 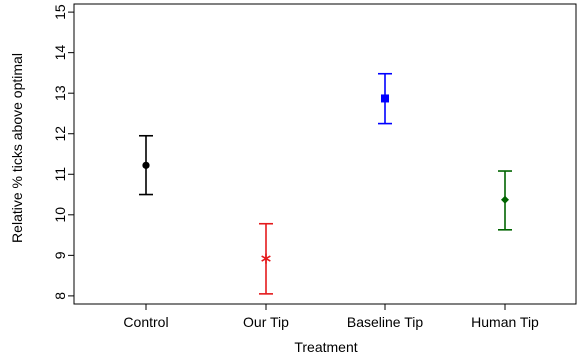 What do you see at coordinates (505, 322) in the screenshot?
I see `x-tick-label: Human Tip` at bounding box center [505, 322].